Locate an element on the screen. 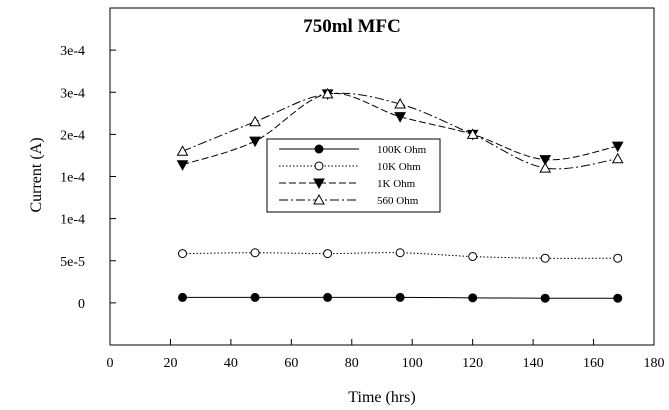 This screenshot has height=410, width=669. x-tick-label: 140 is located at coordinates (533, 363).